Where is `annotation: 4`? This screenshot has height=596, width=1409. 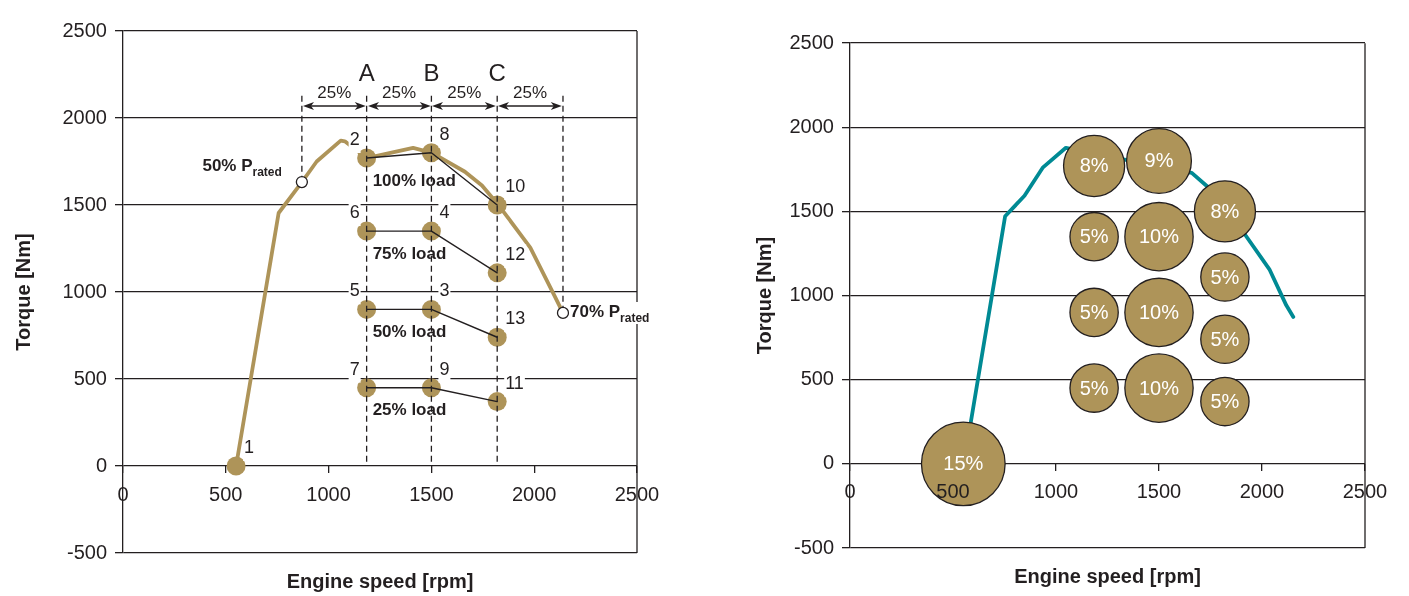 annotation: 4 is located at coordinates (444, 212).